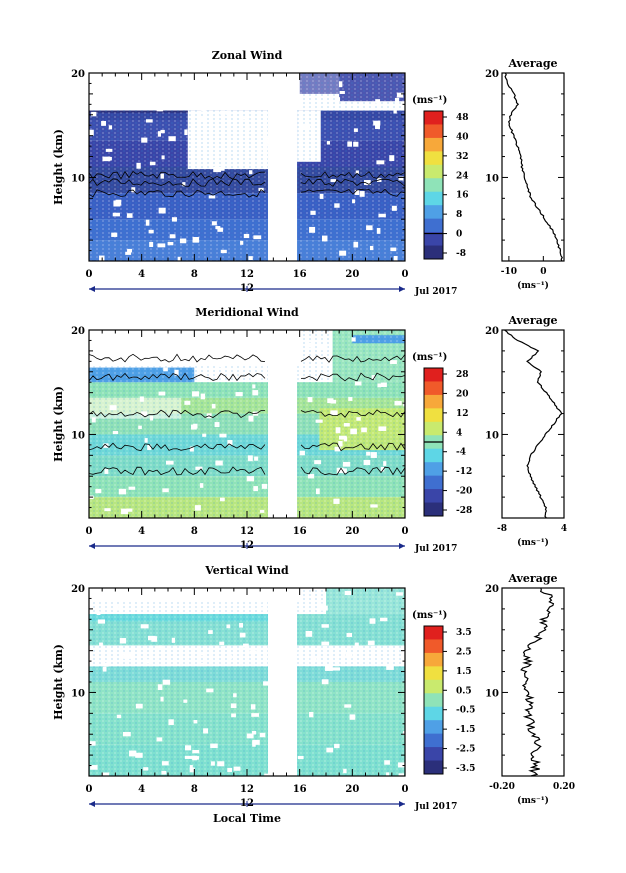  I want to click on profile-line, so click(533, 424).